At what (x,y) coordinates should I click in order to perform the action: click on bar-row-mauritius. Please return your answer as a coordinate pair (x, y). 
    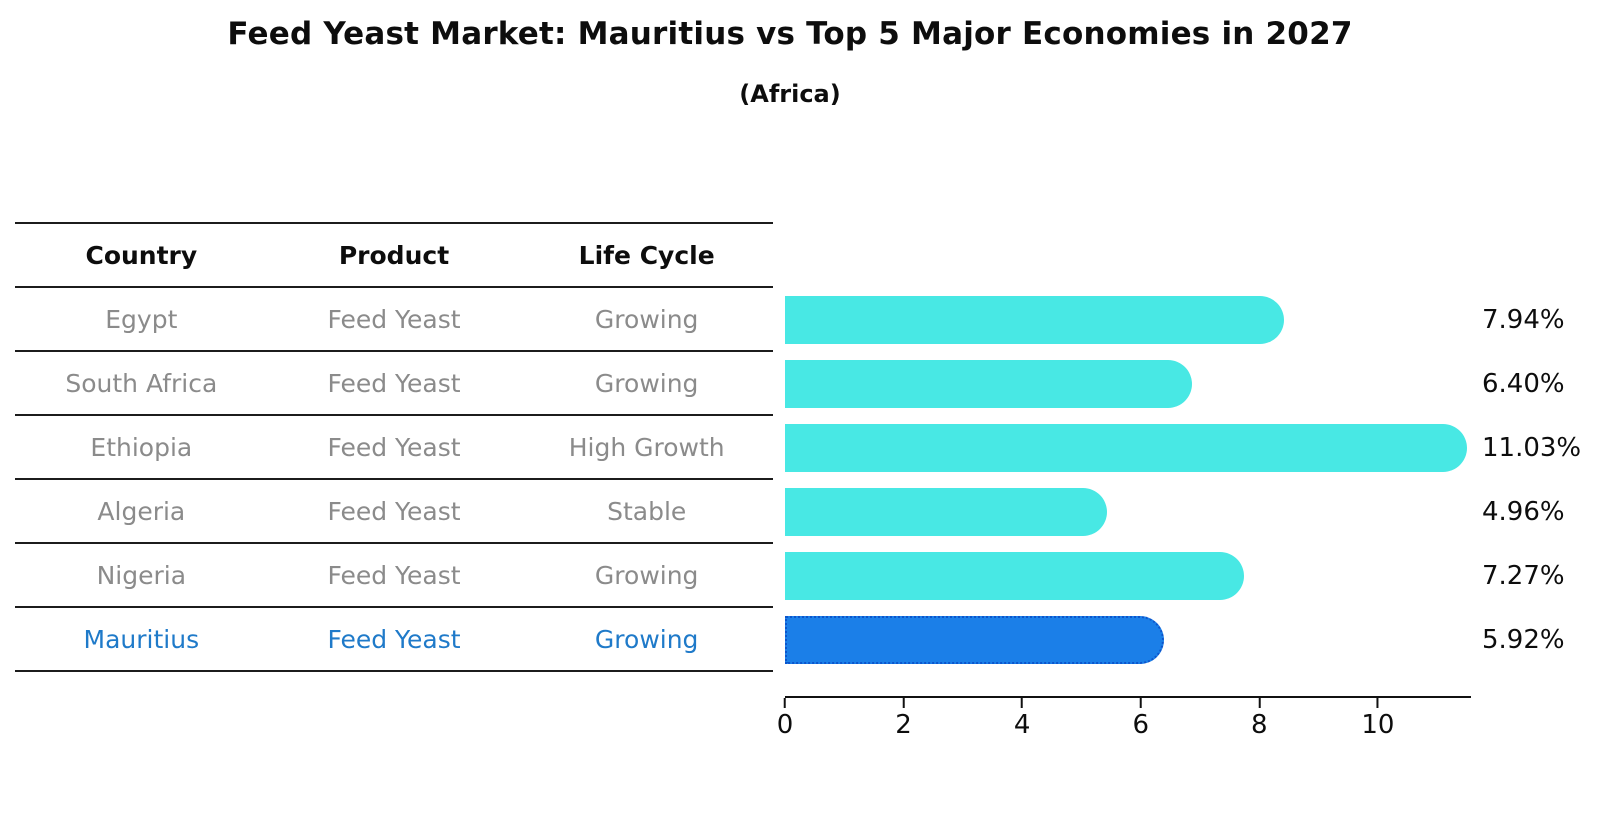
    Looking at the image, I should click on (1128, 640).